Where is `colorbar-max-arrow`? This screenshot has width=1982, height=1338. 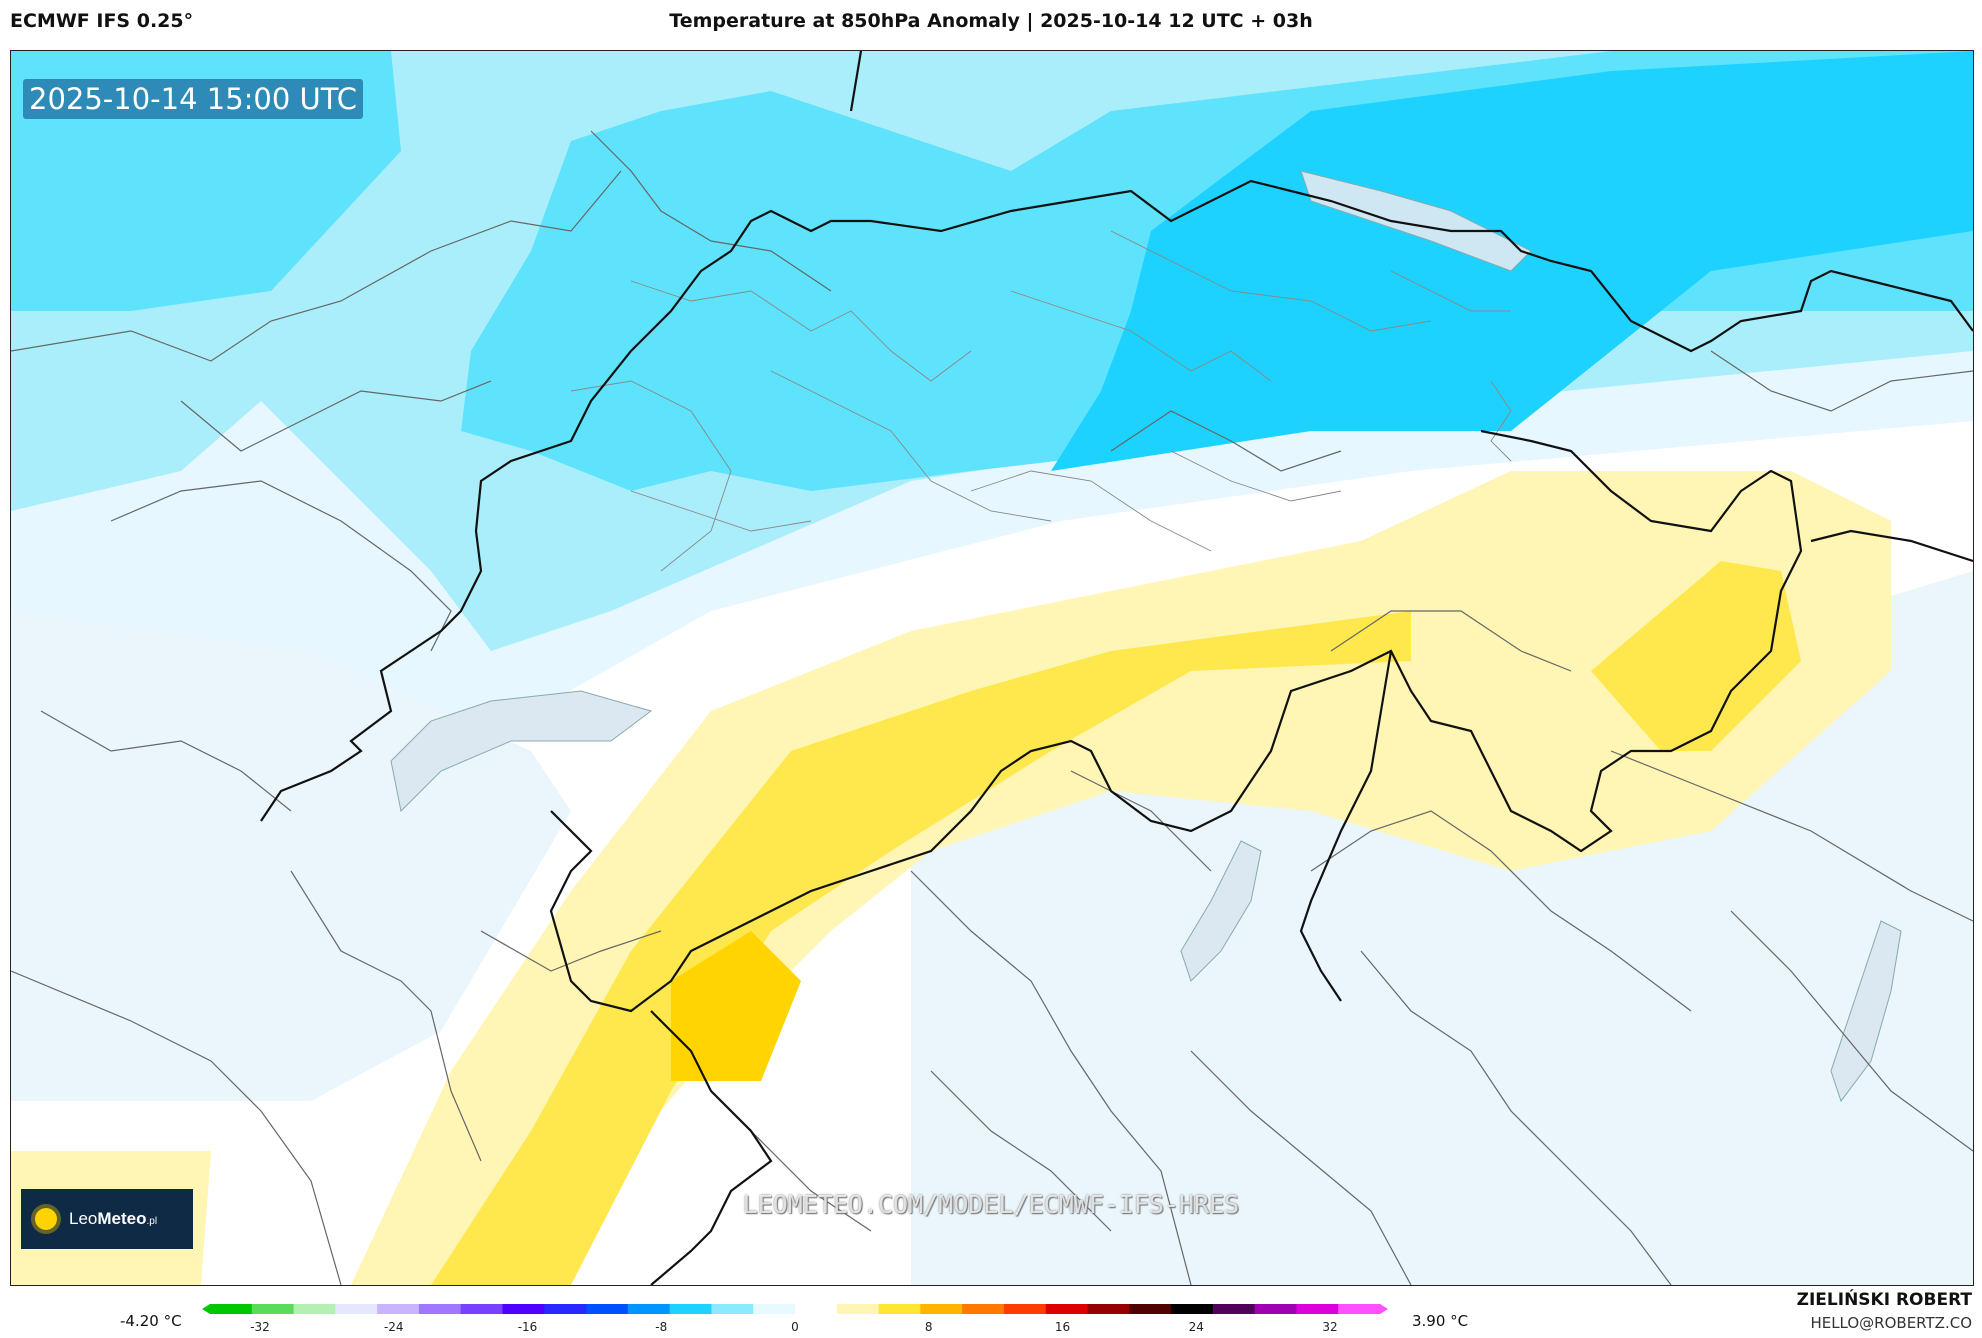 colorbar-max-arrow is located at coordinates (1384, 1309).